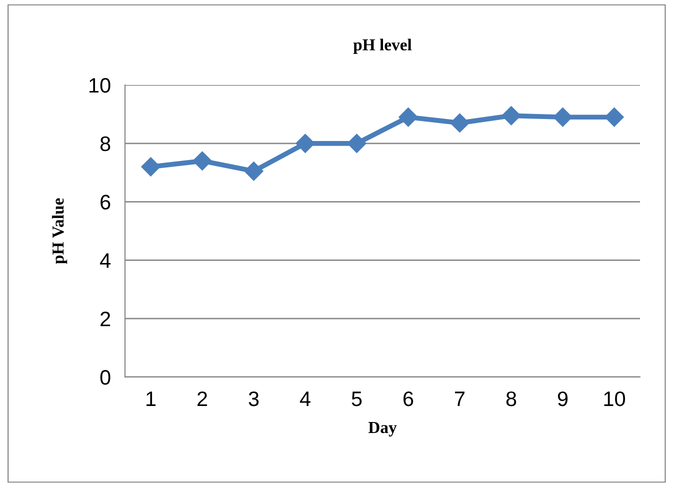 Image resolution: width=674 pixels, height=487 pixels. I want to click on x-tick-label: 6, so click(409, 398).